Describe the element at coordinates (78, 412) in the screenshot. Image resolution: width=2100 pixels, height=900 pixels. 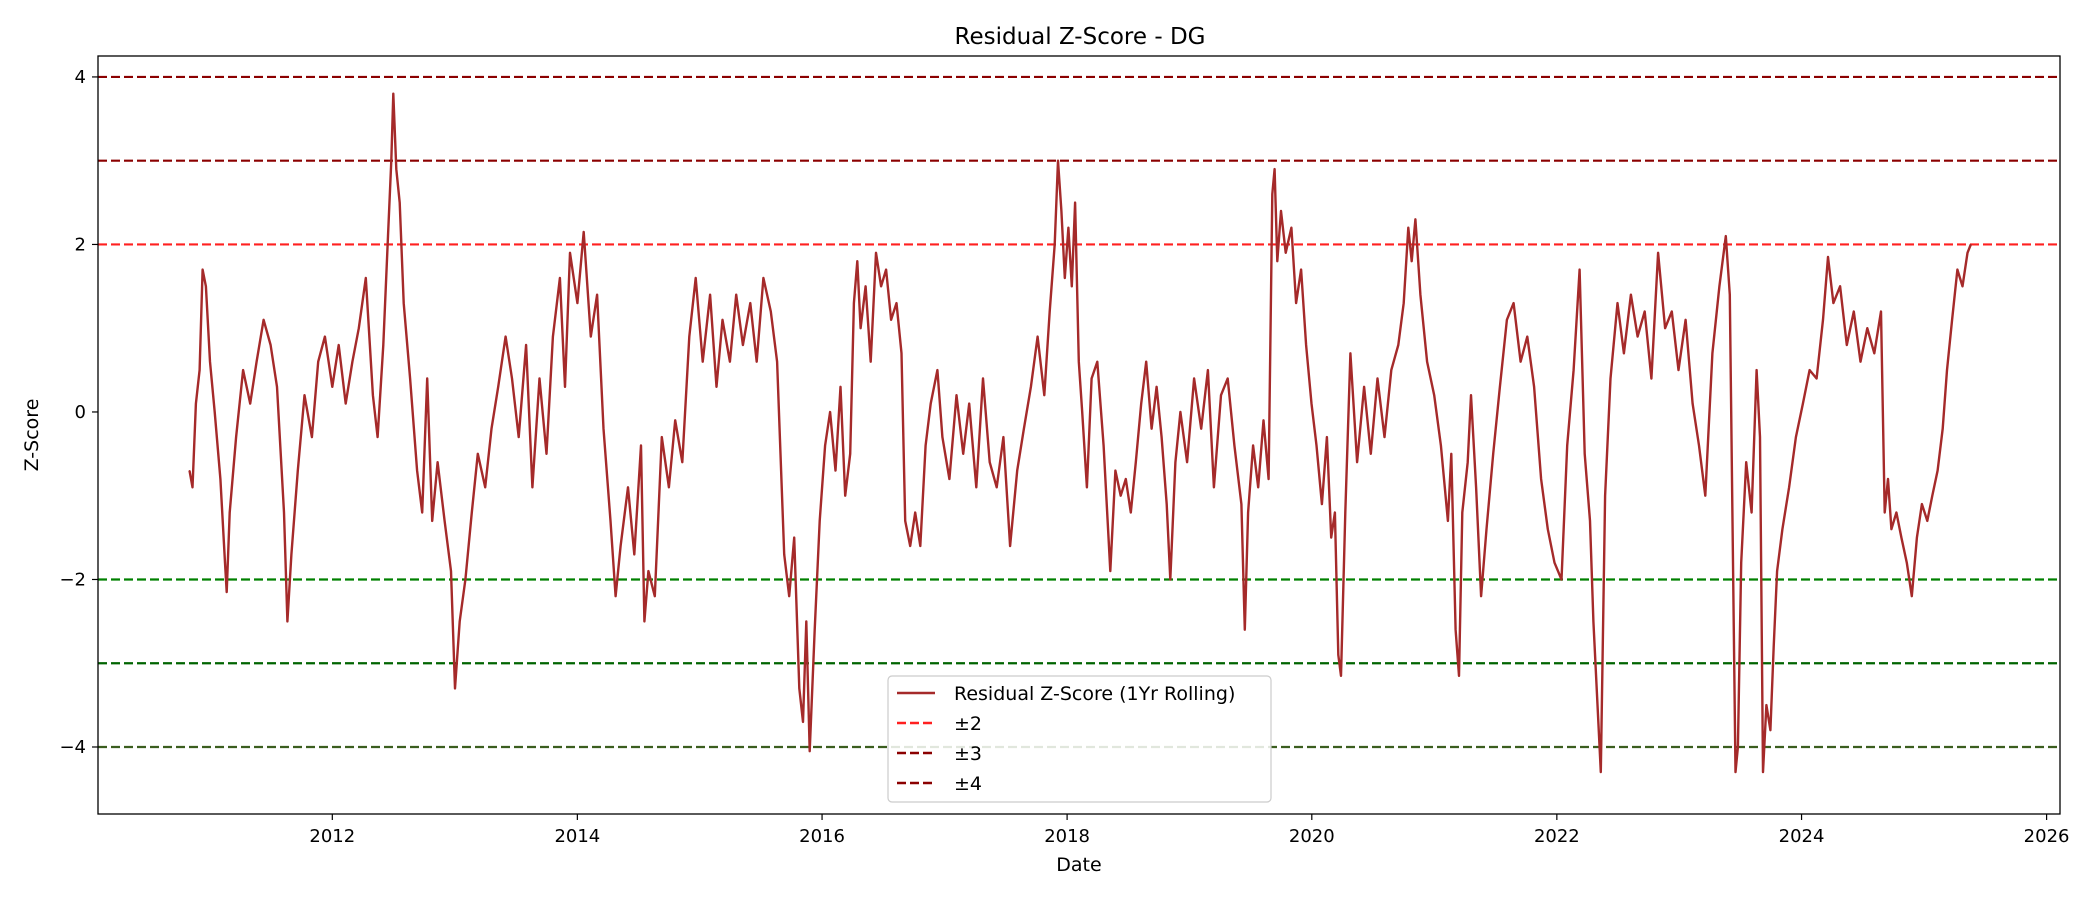
I see `y-axis-ticks: 4 2 0 −2 −4` at that location.